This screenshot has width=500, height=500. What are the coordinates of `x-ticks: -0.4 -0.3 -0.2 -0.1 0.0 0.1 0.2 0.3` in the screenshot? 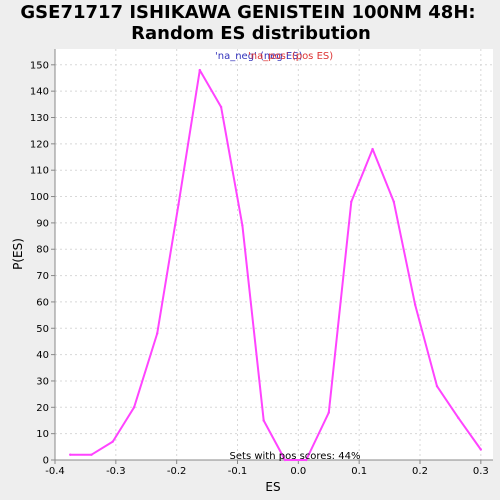 It's located at (267, 468).